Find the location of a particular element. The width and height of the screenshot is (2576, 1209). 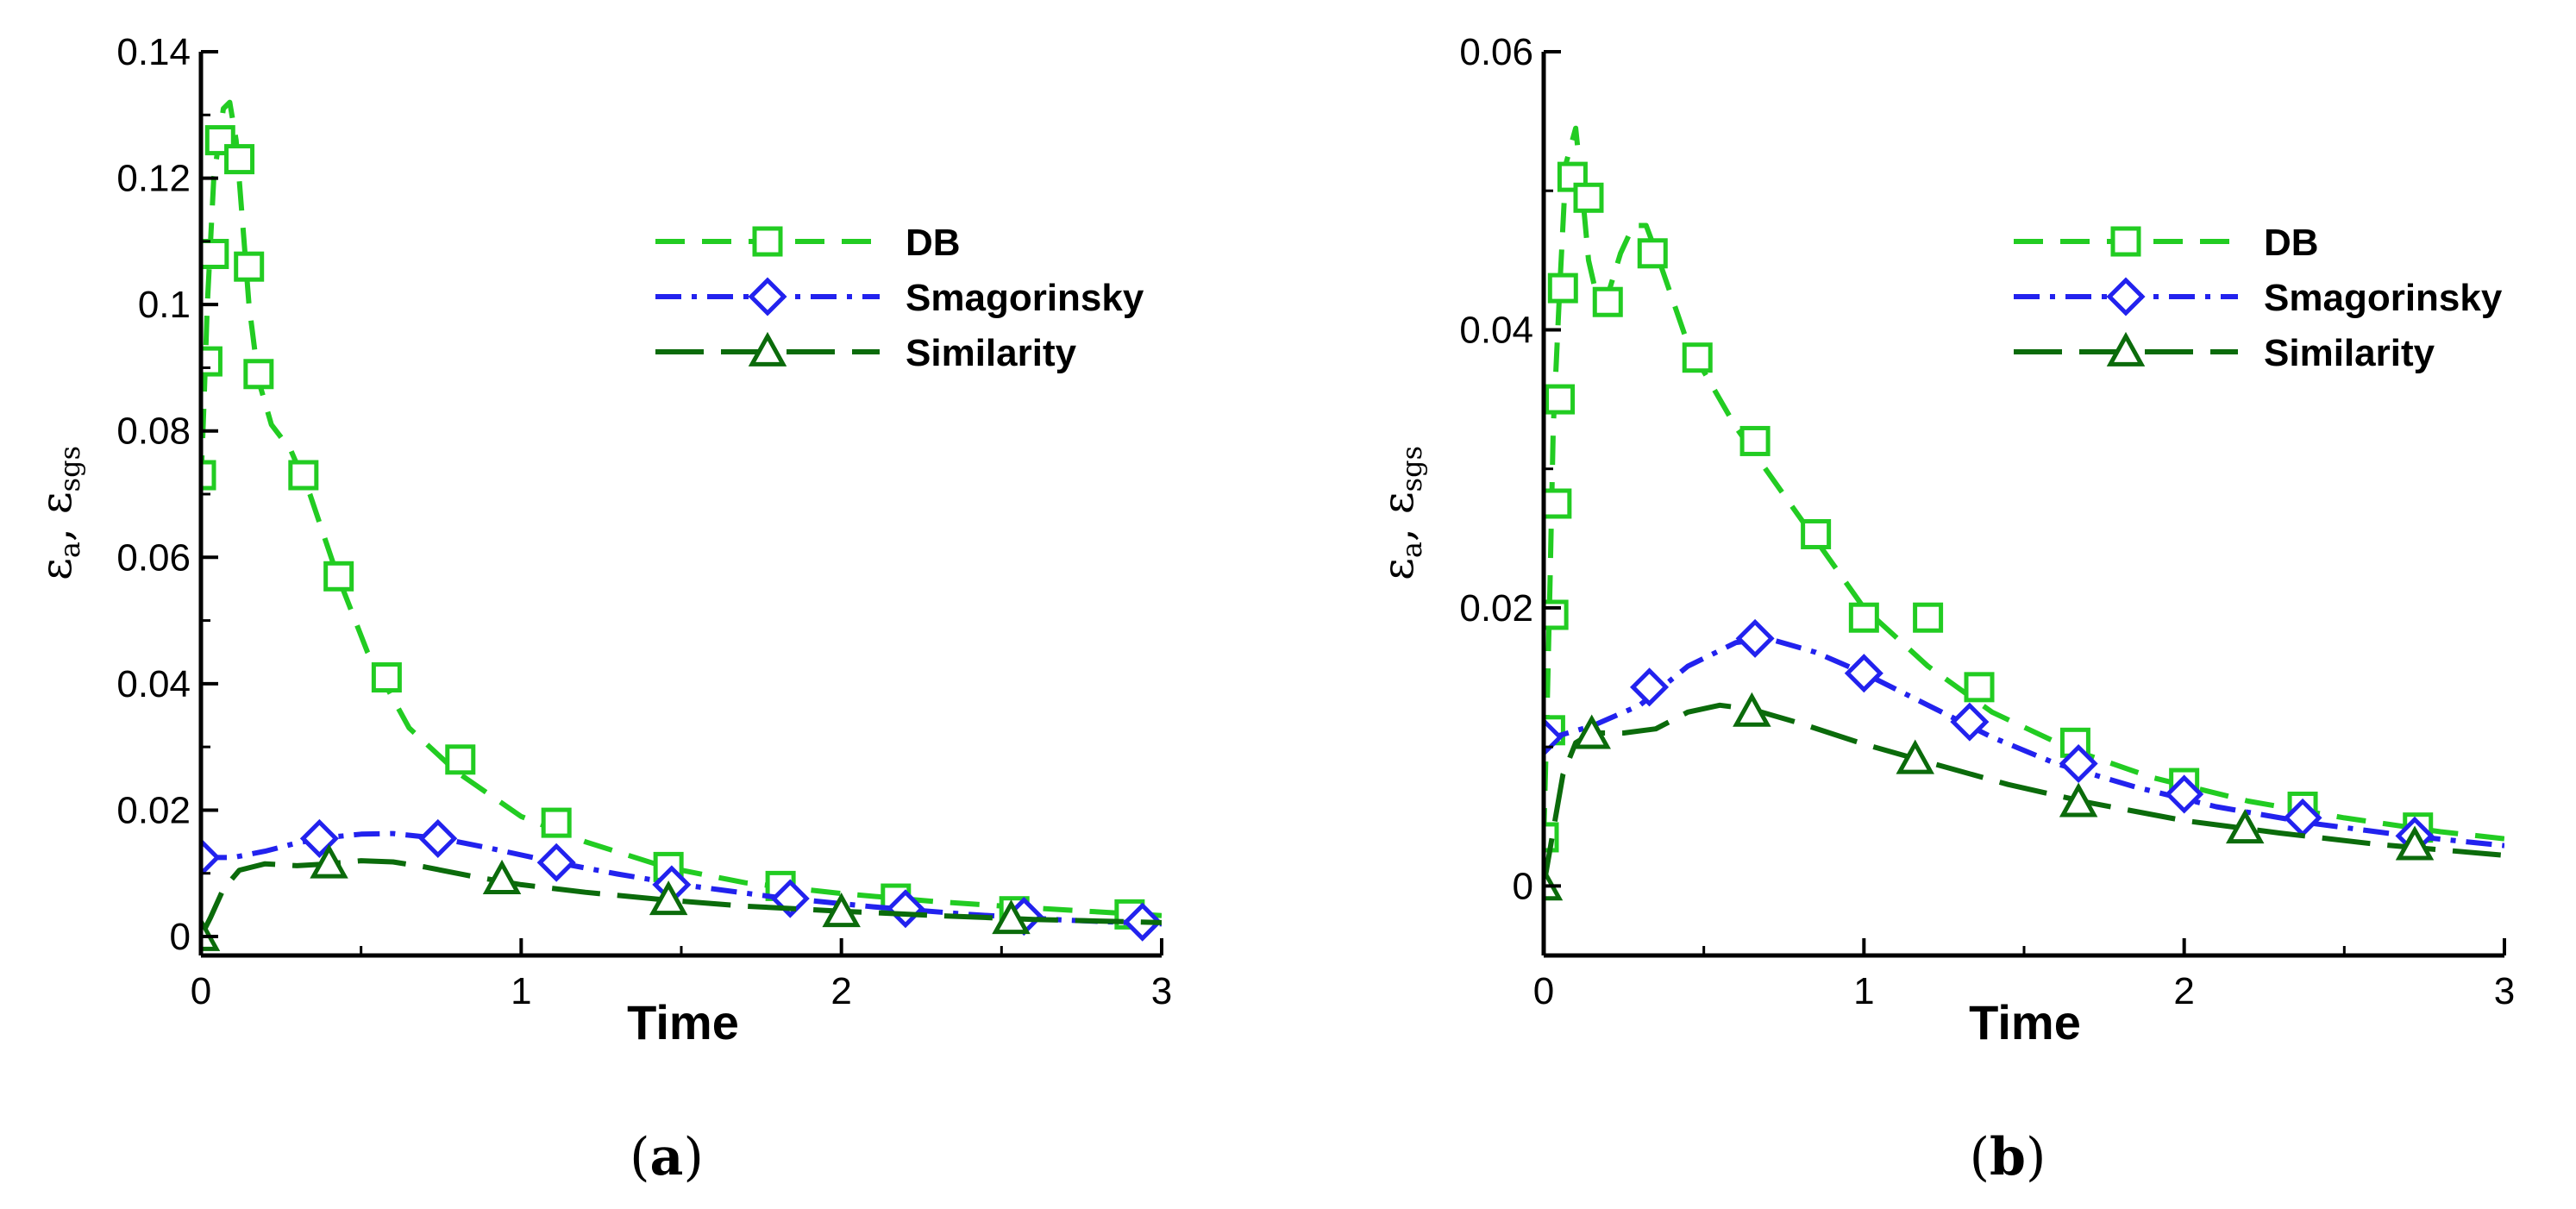

chart-a-legend-smagorinsky-marker is located at coordinates (767, 296).